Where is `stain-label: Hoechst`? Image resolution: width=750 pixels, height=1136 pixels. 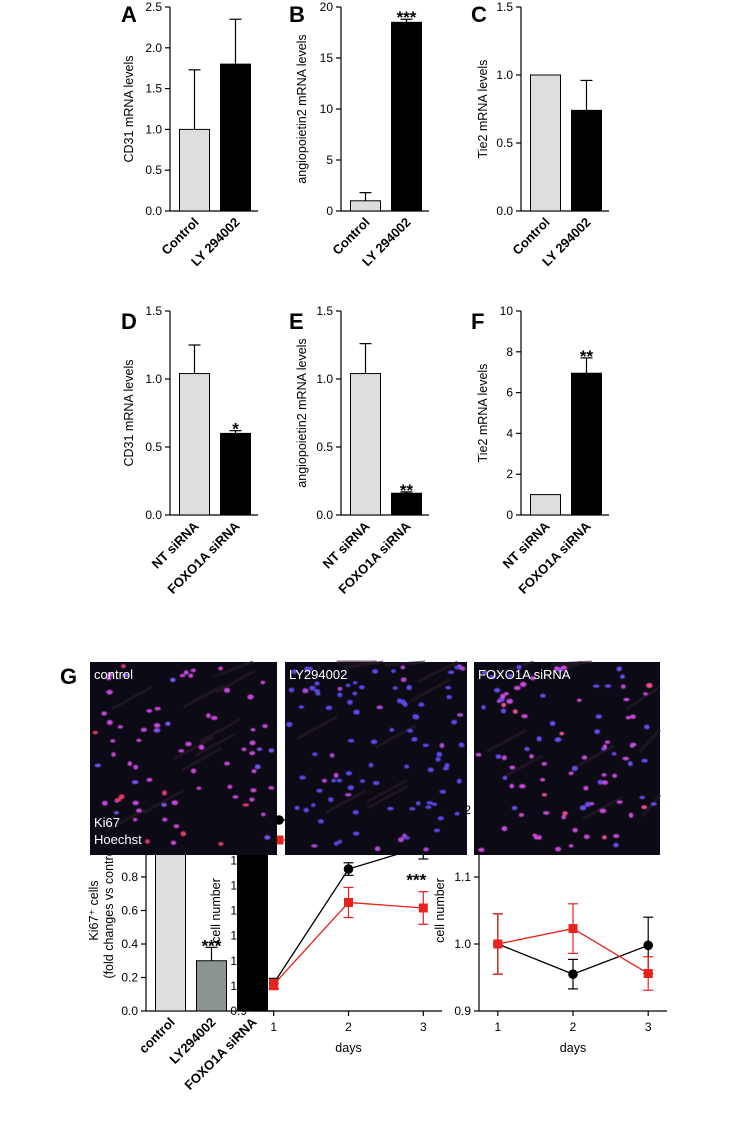
stain-label: Hoechst is located at coordinates (118, 839).